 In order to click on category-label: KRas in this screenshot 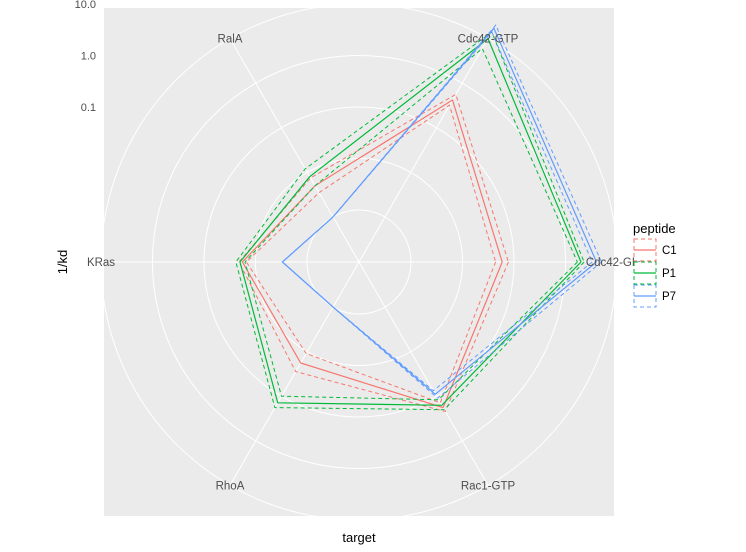, I will do `click(101, 263)`.